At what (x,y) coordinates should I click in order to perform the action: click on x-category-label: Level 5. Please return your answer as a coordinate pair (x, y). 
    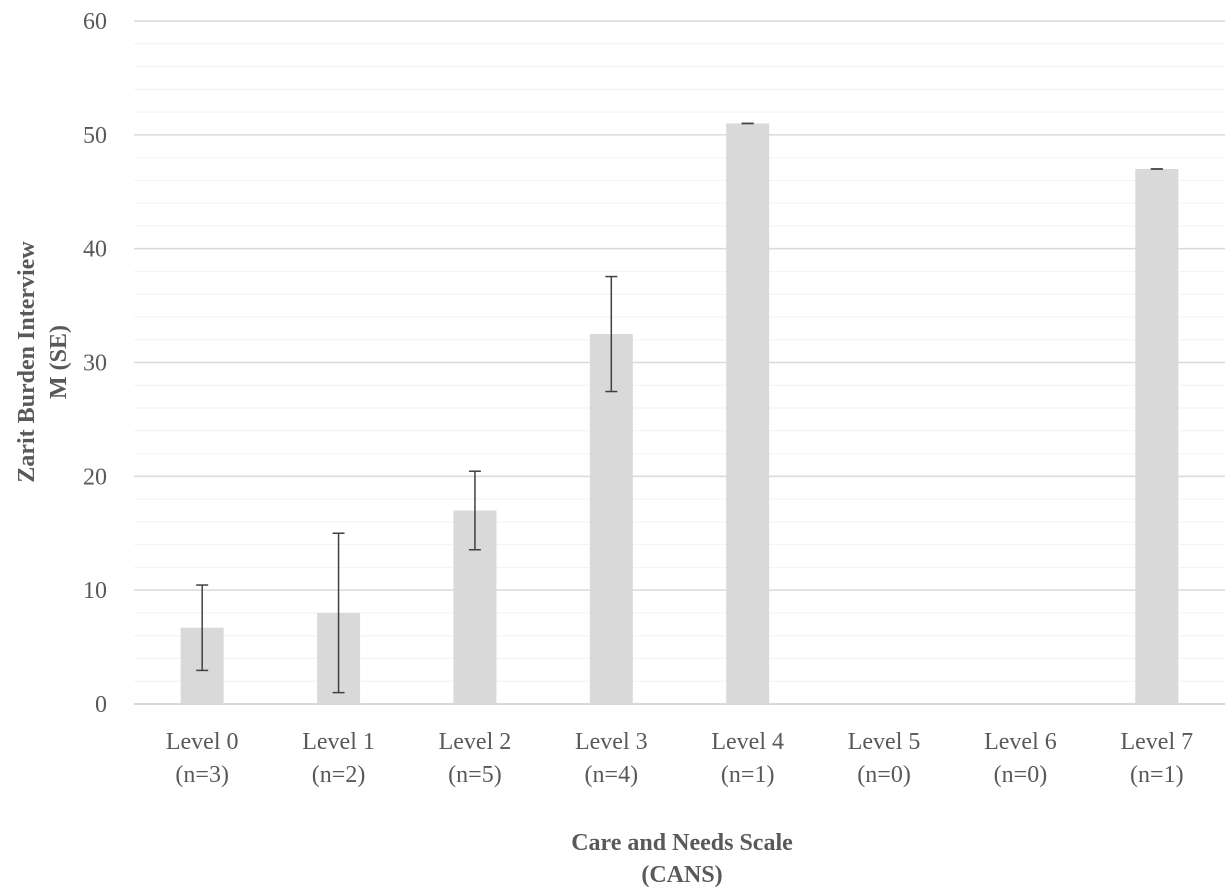
    Looking at the image, I should click on (884, 742).